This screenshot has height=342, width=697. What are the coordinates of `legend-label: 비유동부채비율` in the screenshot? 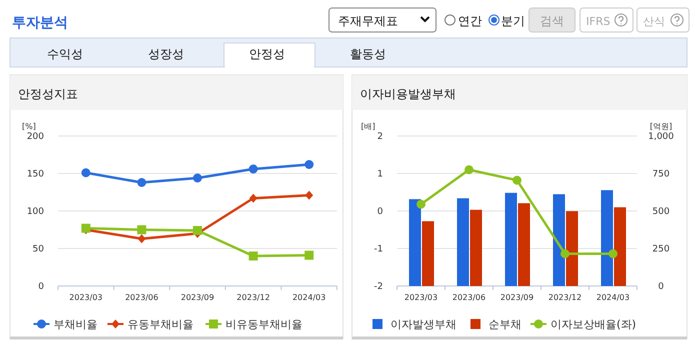 It's located at (264, 324).